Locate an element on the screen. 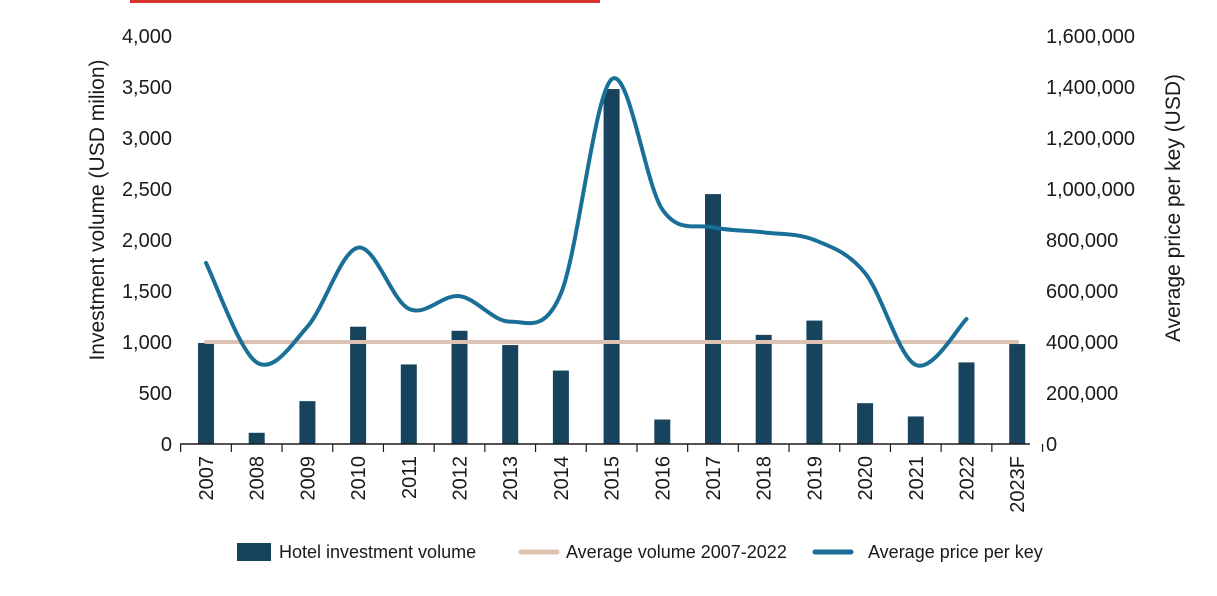 The height and width of the screenshot is (596, 1217). bar-2020 is located at coordinates (865, 423).